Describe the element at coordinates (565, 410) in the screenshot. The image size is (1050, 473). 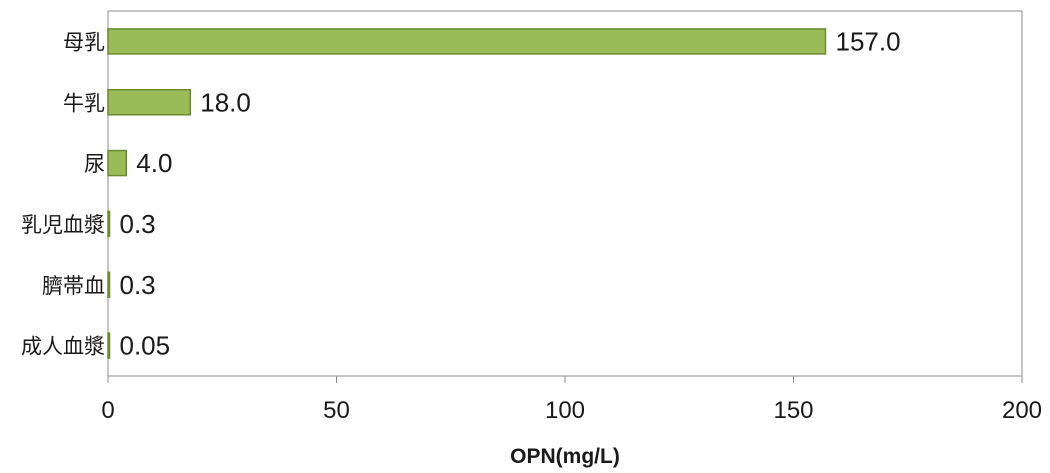
I see `x-tick-label: 100` at that location.